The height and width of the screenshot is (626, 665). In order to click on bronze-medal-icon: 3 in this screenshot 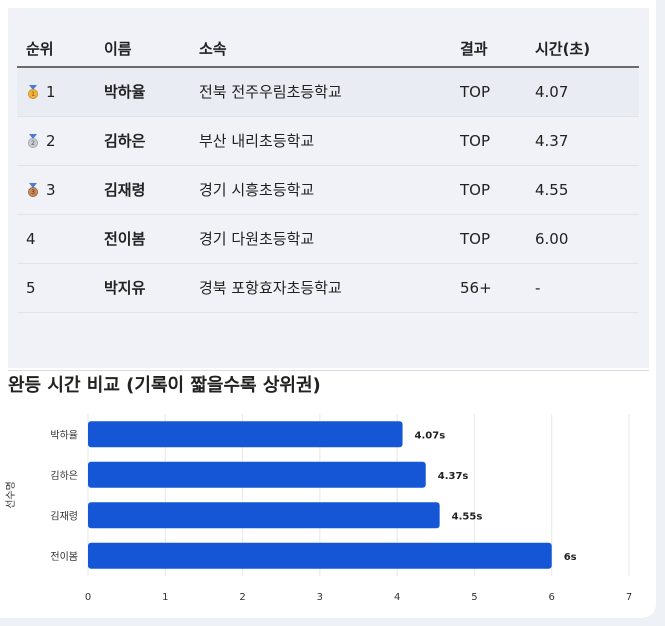, I will do `click(33, 190)`.